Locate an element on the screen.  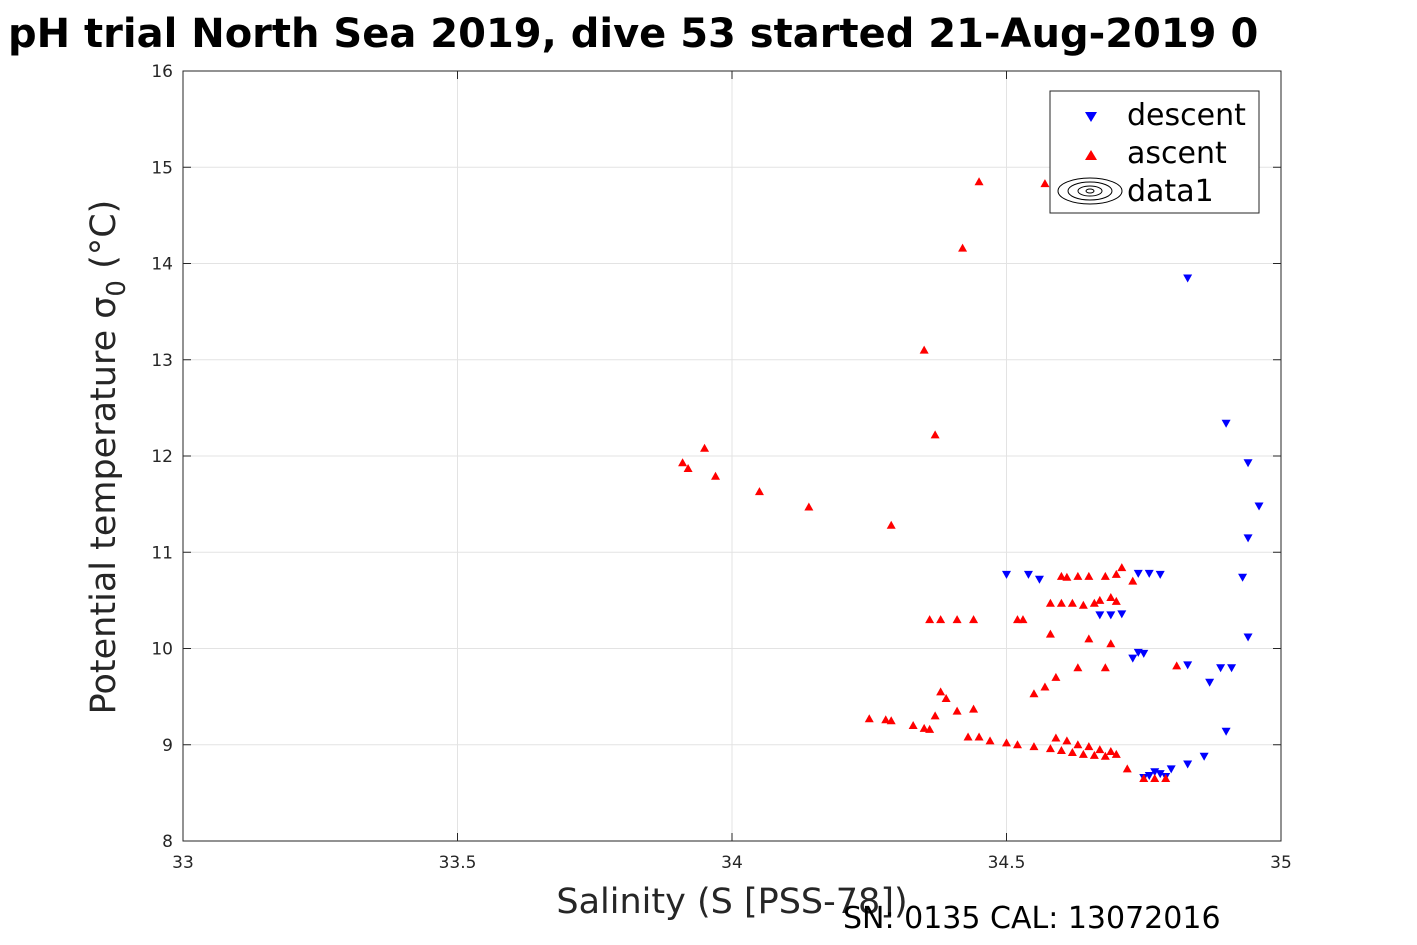
y-tick-label: 11 is located at coordinates (162, 553).